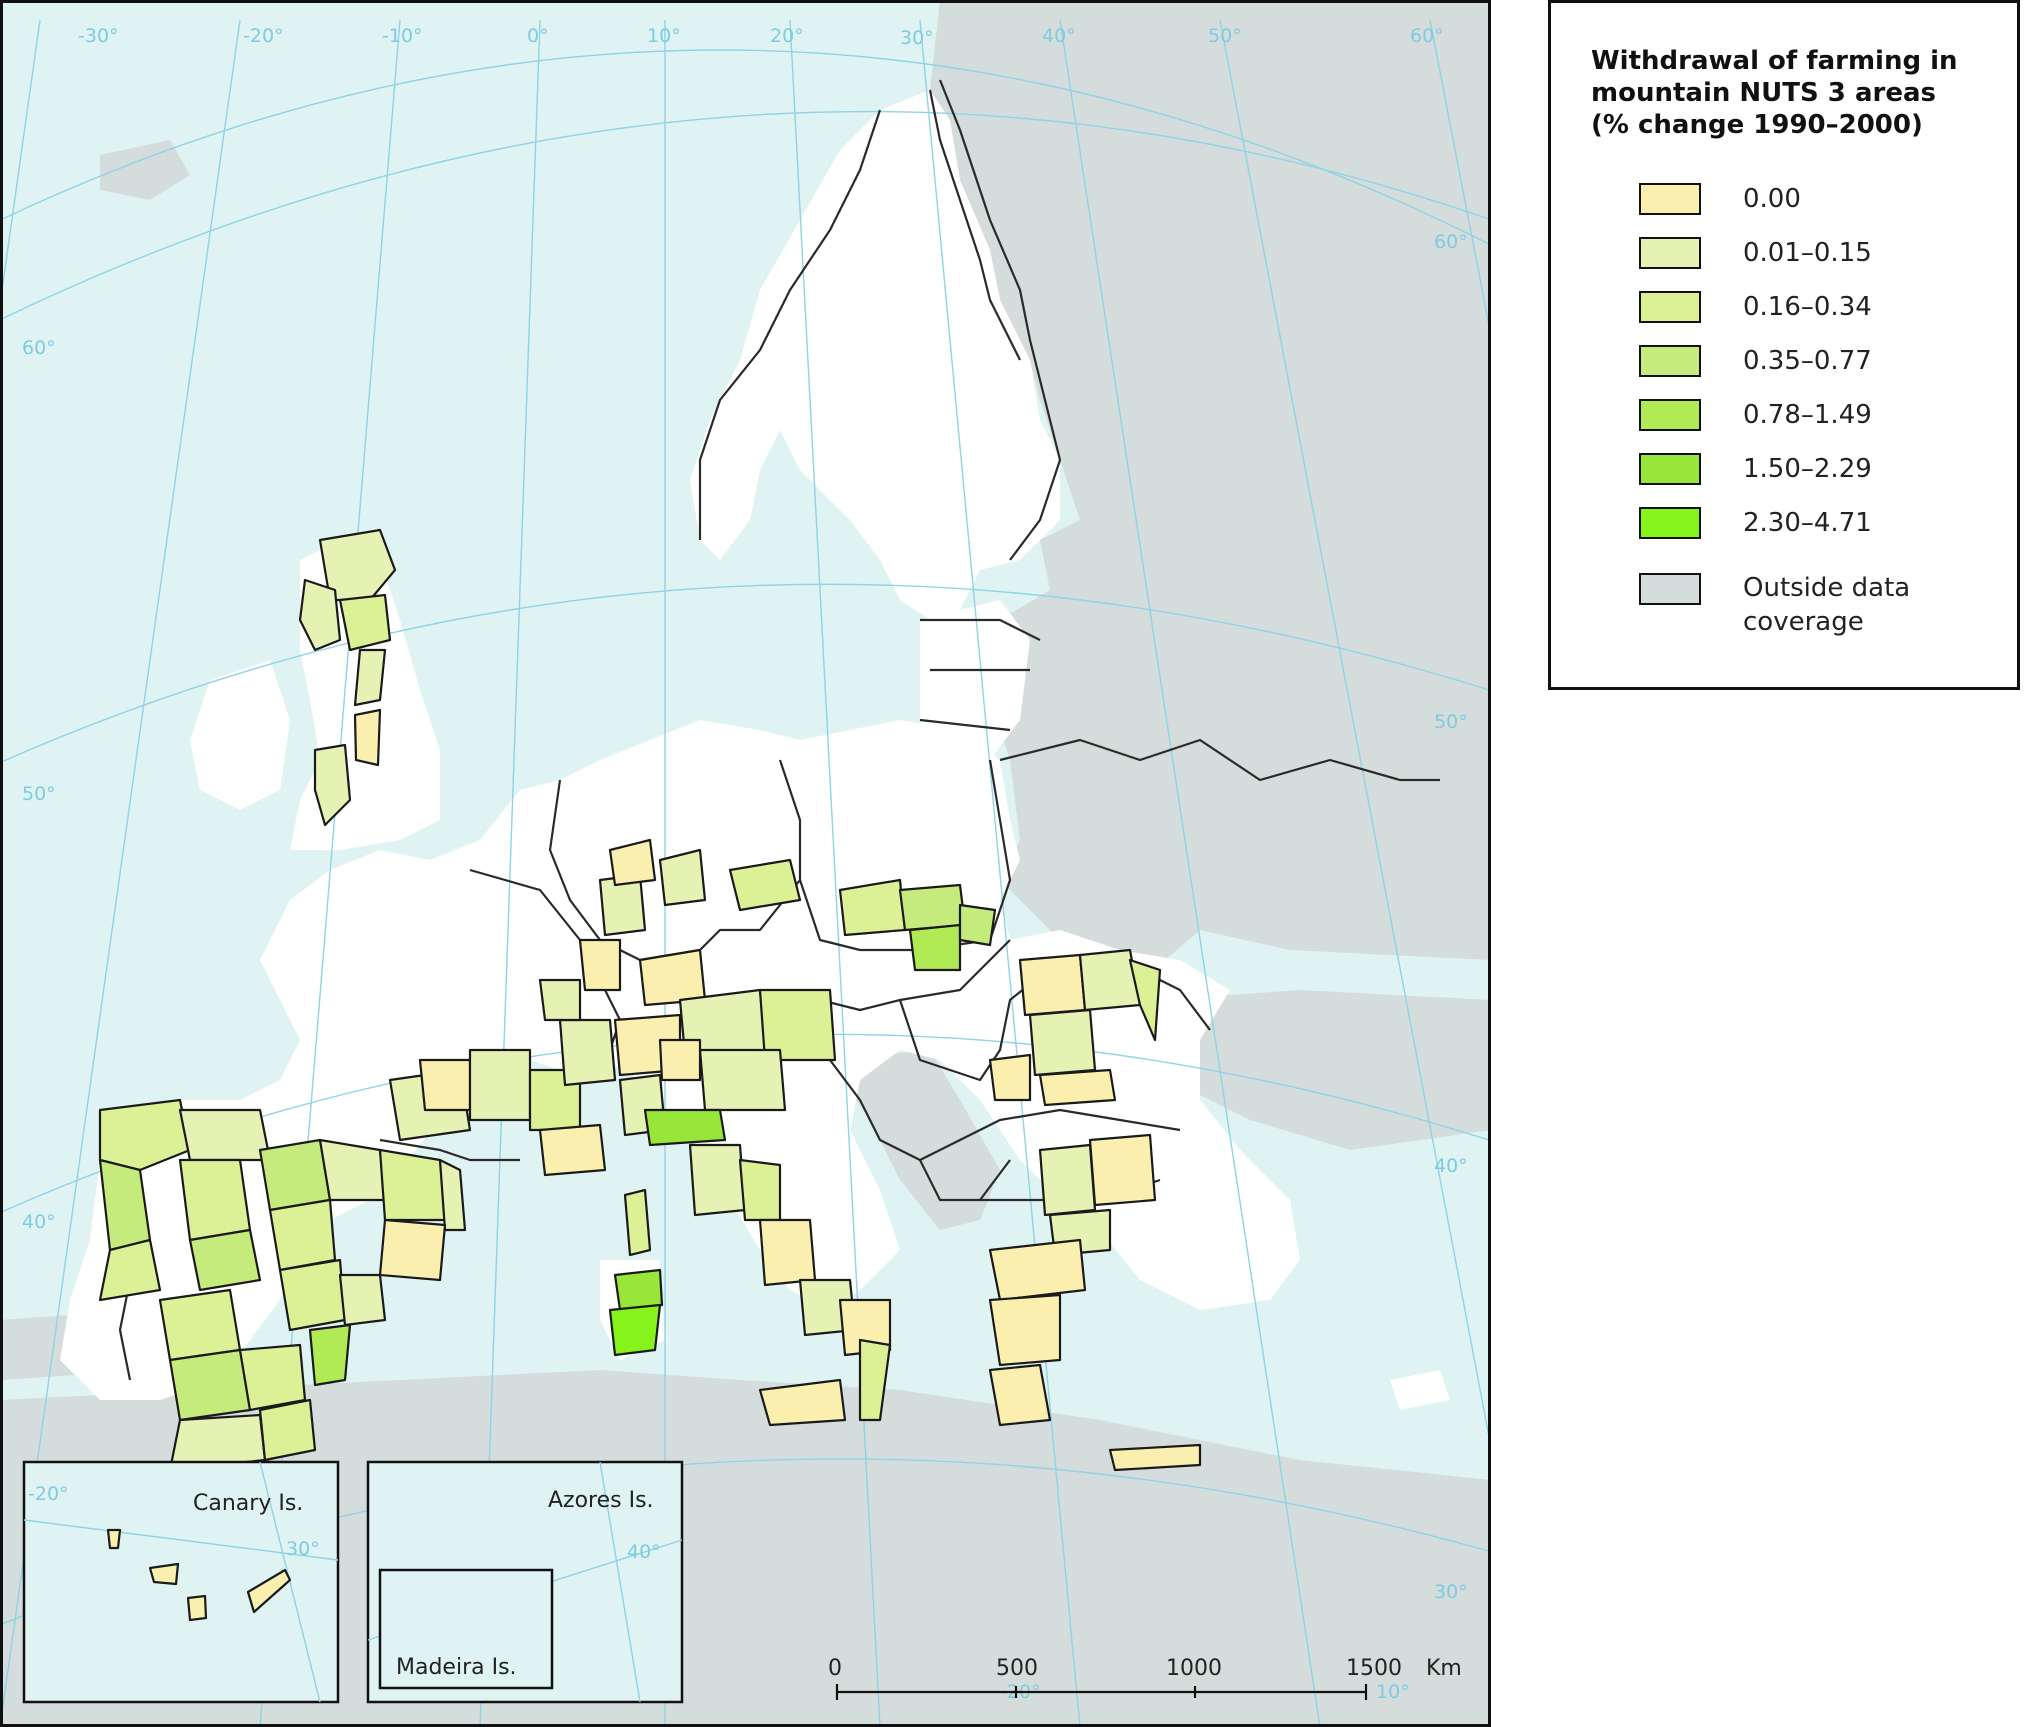  What do you see at coordinates (1803, 622) in the screenshot?
I see `legend-outside-line: coverage` at bounding box center [1803, 622].